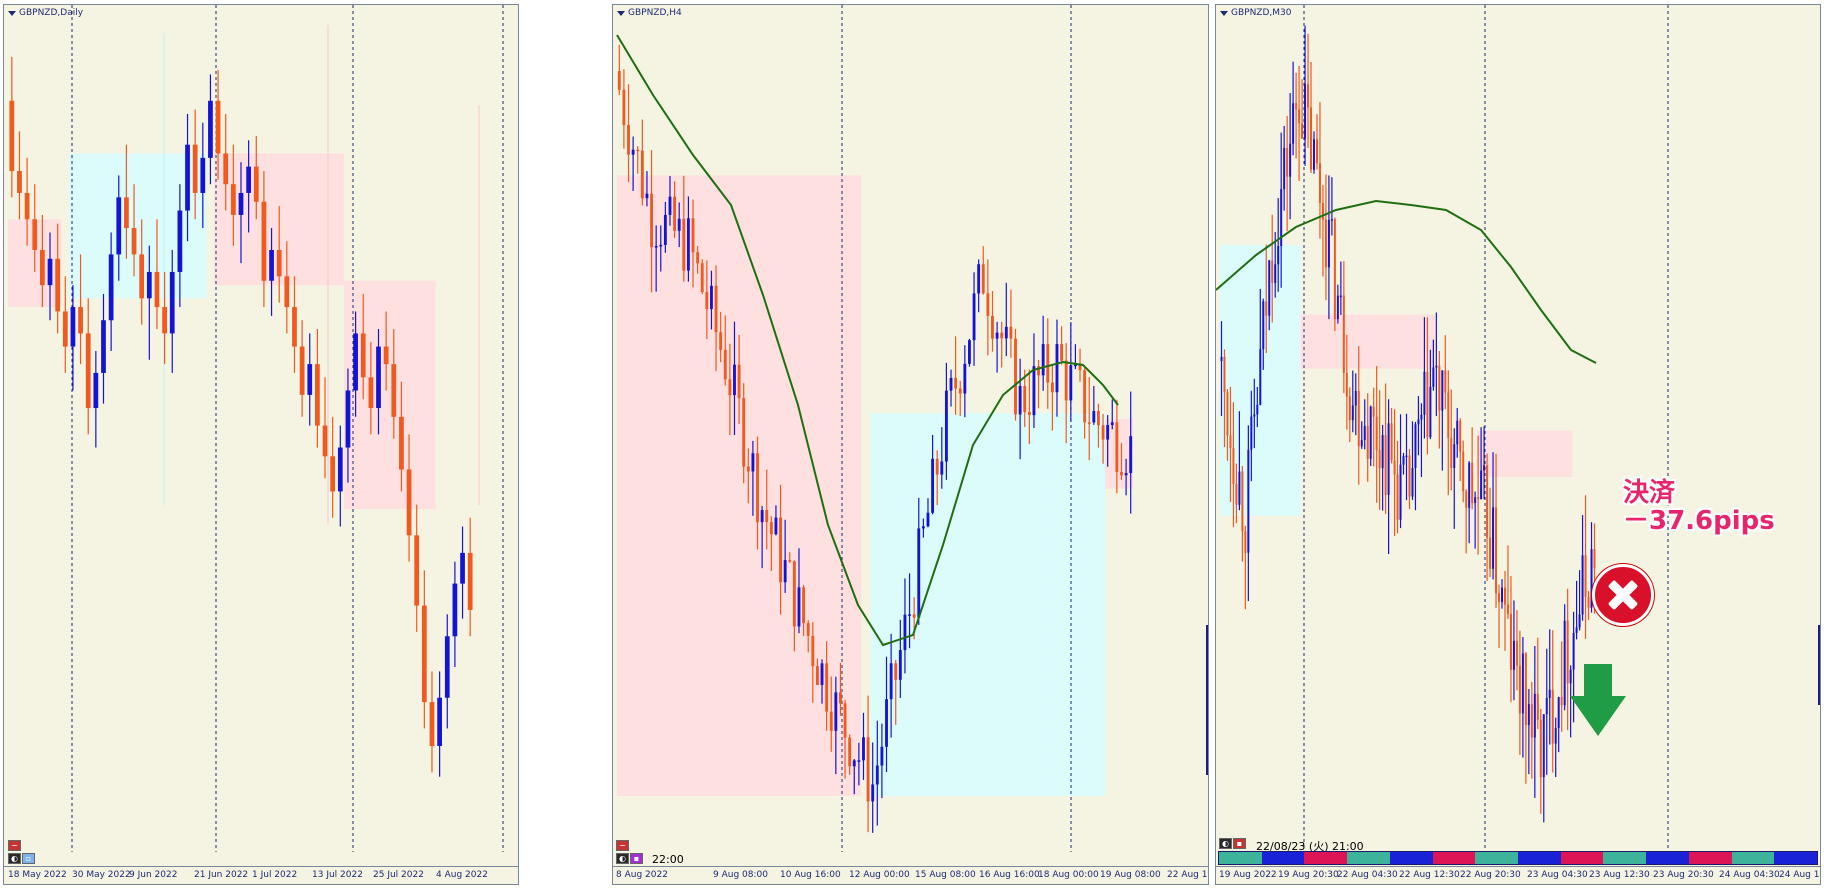  What do you see at coordinates (1255, 13) in the screenshot?
I see `pane-title-m30: GBPNZD,M30` at bounding box center [1255, 13].